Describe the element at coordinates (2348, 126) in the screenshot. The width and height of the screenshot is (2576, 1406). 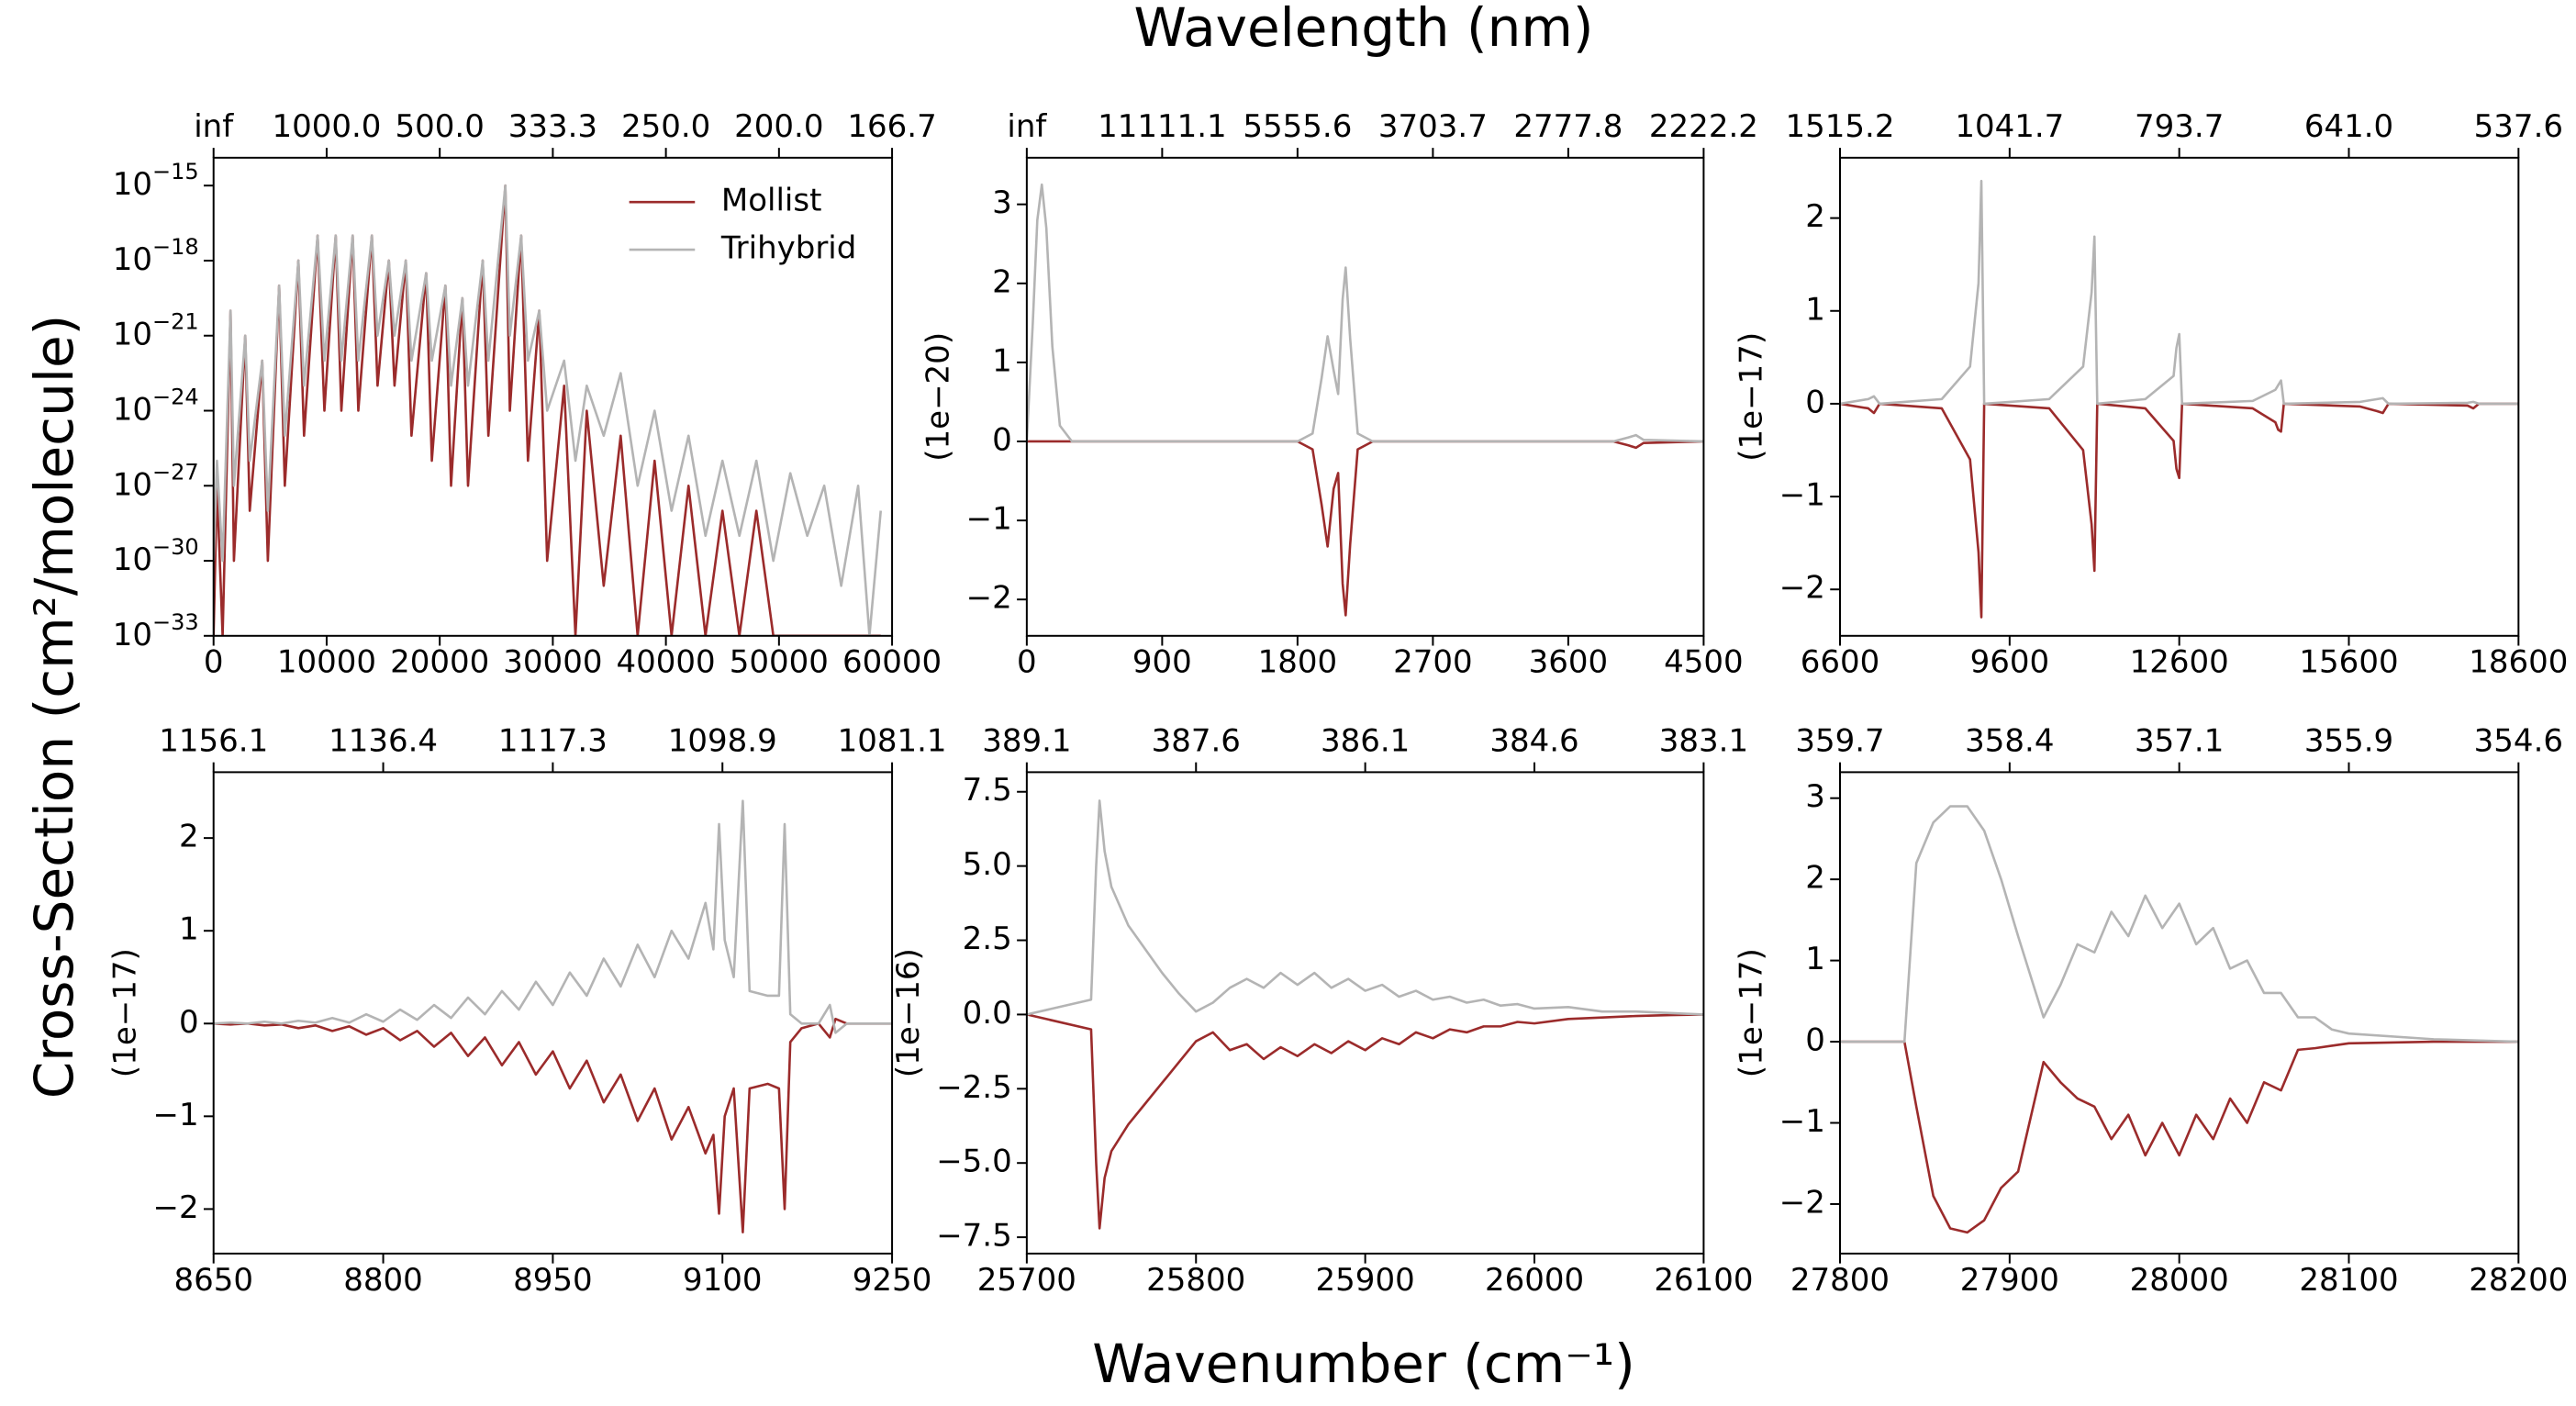
I see `x2-tick-label: 641.0` at that location.